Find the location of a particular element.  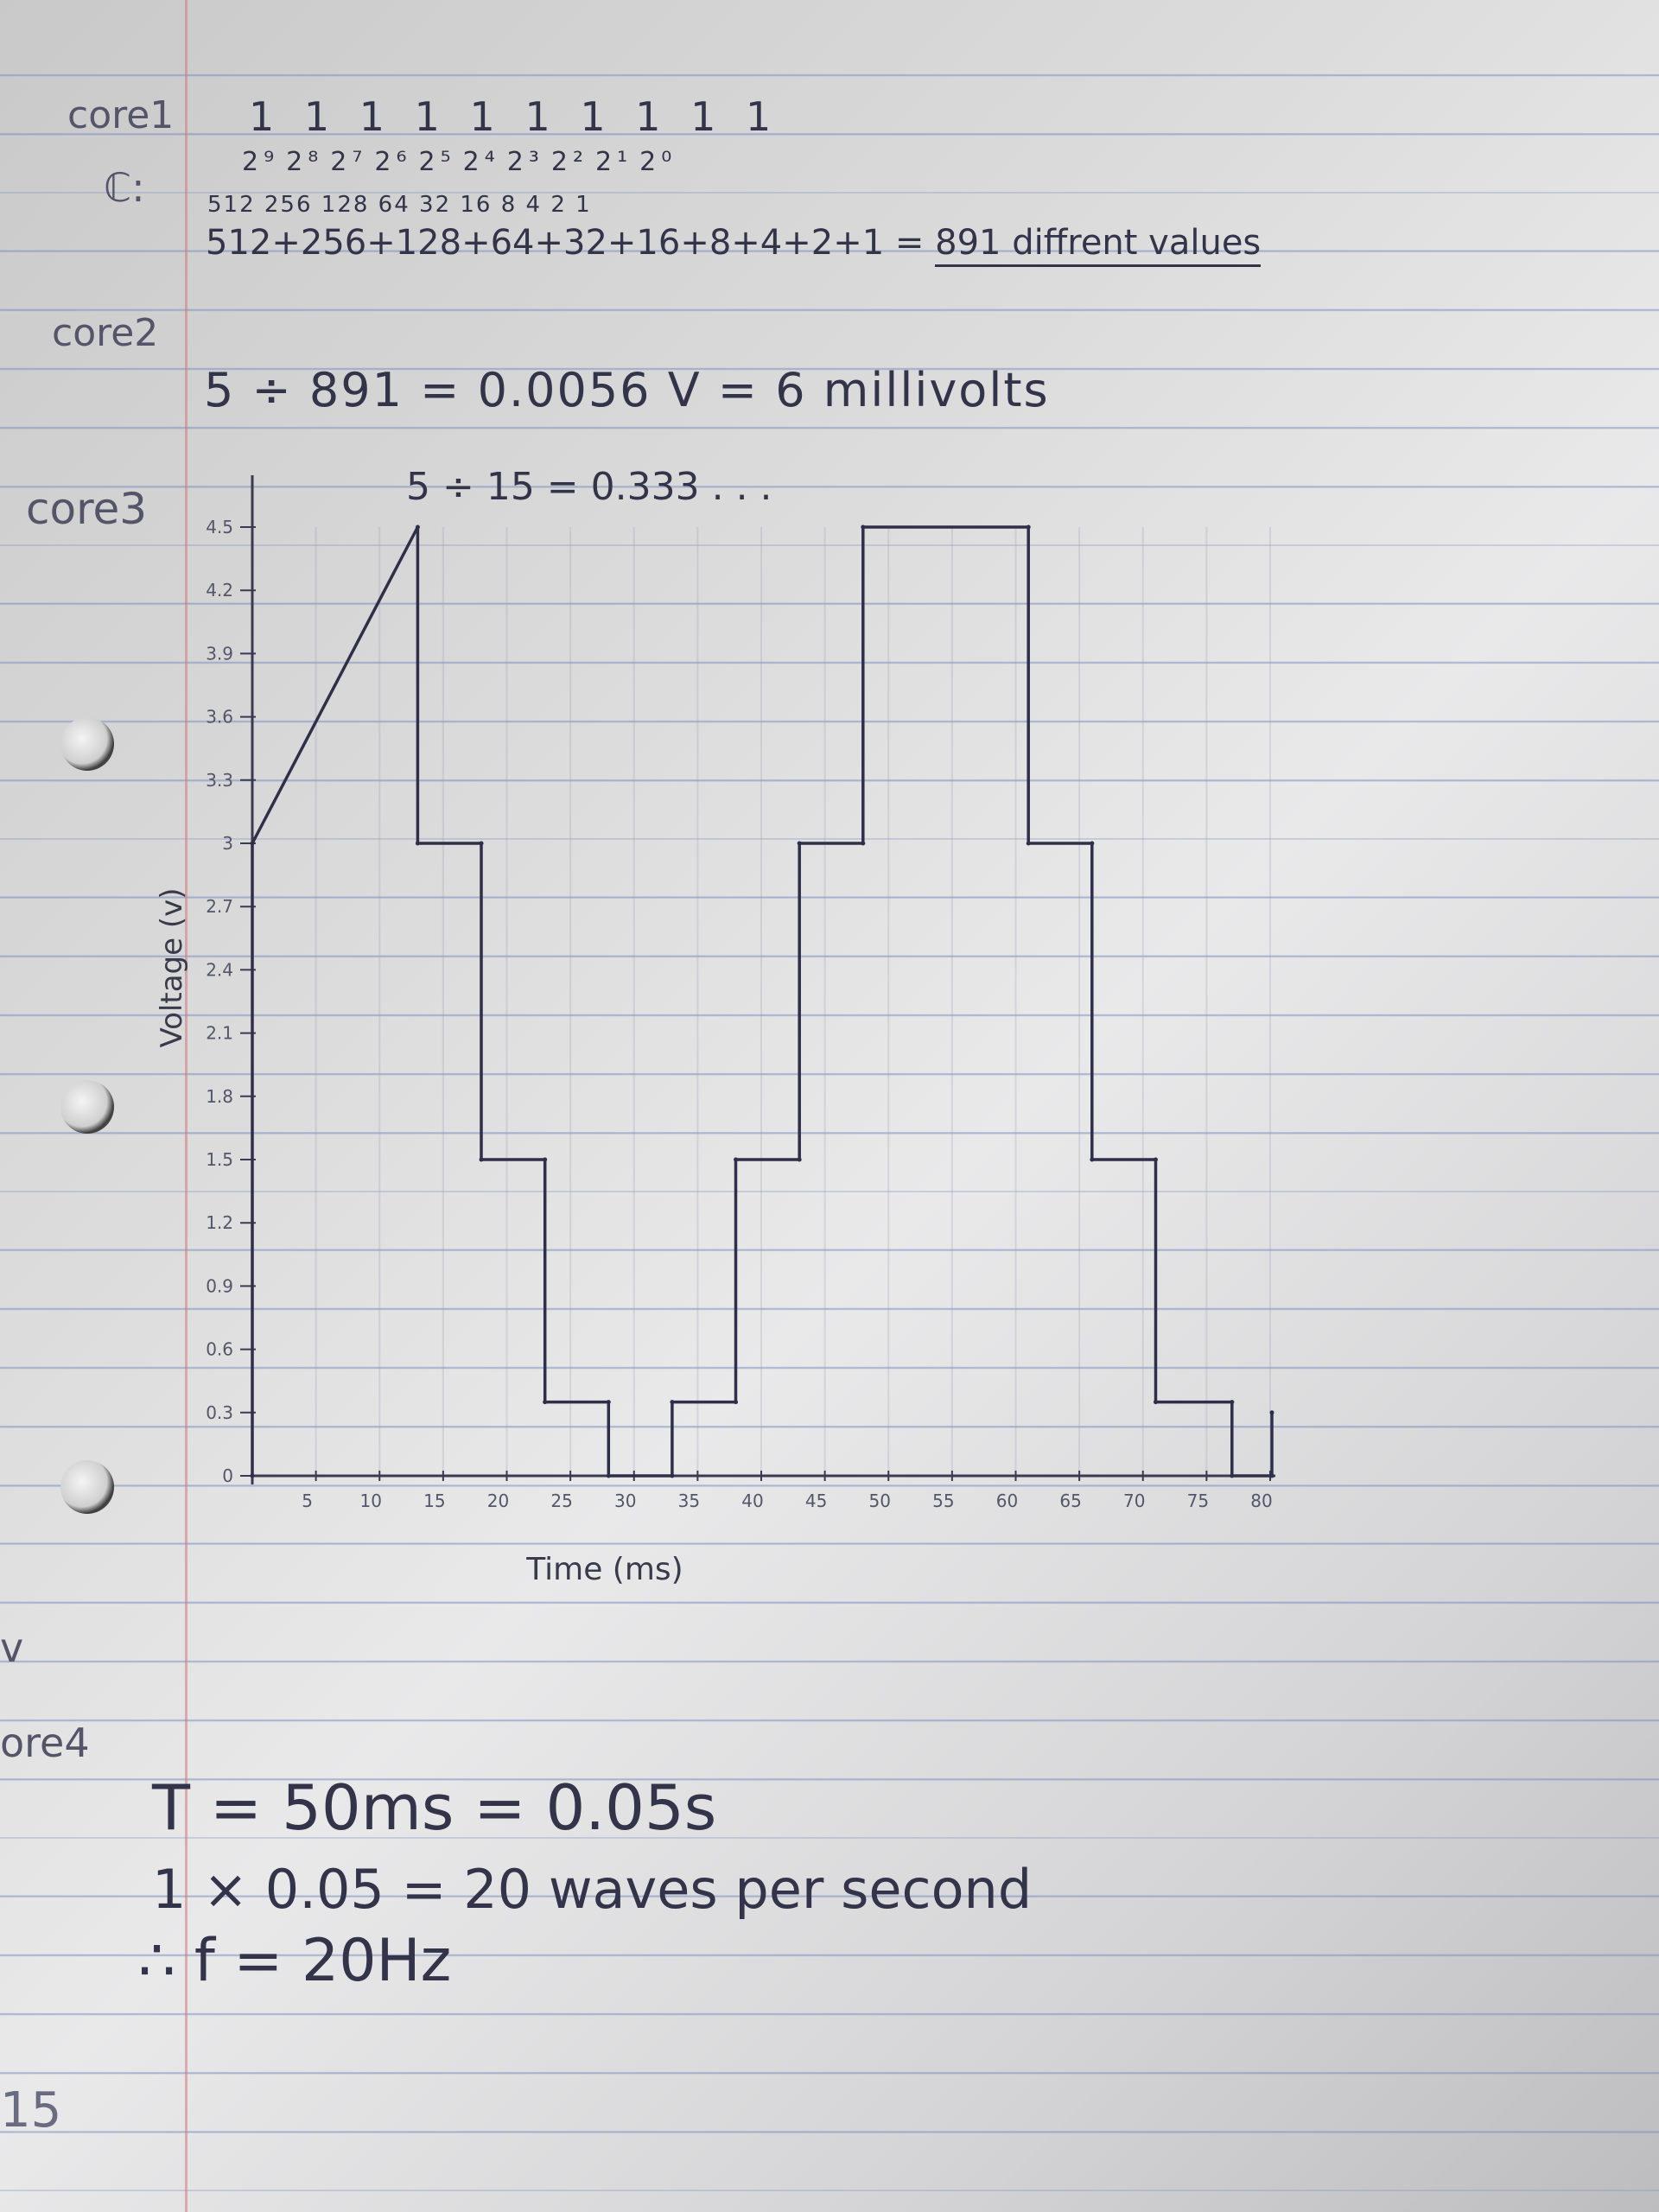

core1-power-5: 2⁴ is located at coordinates (481, 162).